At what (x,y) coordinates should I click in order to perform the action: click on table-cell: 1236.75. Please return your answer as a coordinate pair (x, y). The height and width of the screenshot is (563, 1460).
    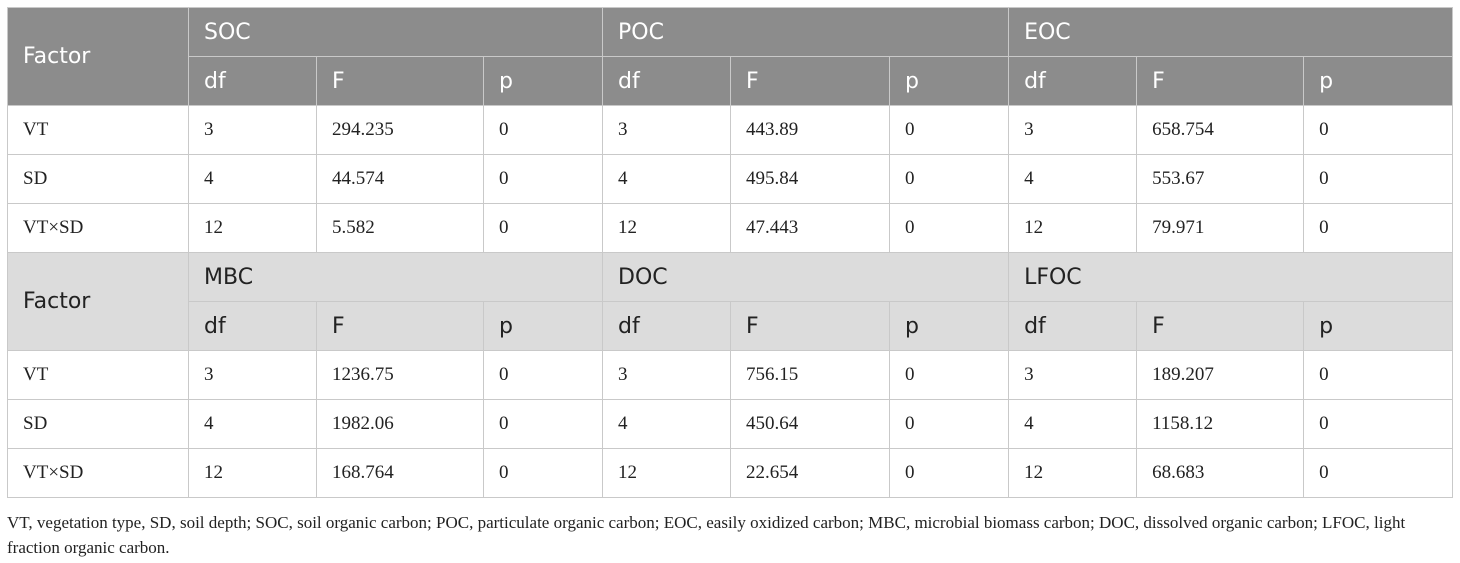
    Looking at the image, I should click on (400, 375).